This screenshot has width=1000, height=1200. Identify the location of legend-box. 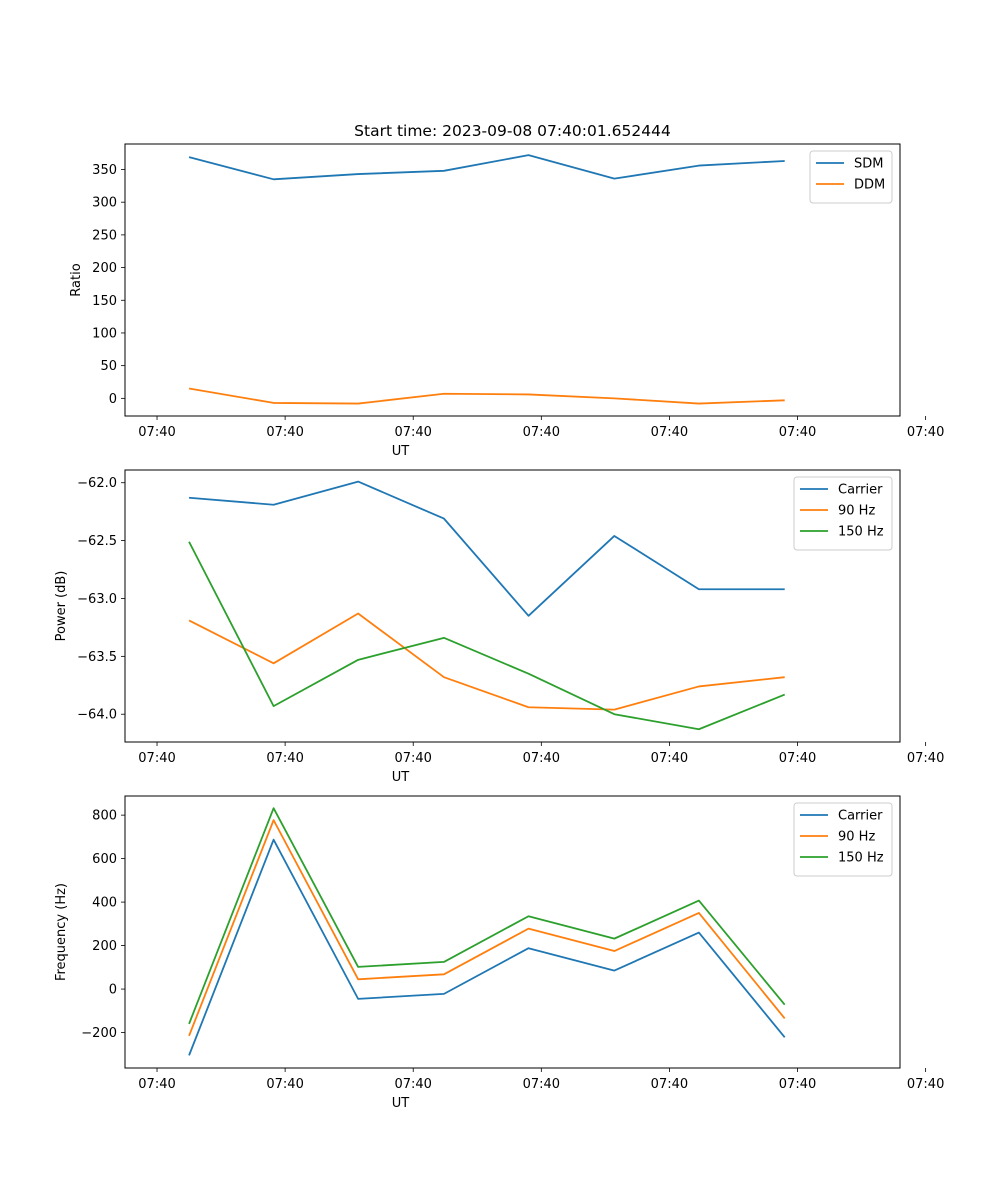
(851, 177).